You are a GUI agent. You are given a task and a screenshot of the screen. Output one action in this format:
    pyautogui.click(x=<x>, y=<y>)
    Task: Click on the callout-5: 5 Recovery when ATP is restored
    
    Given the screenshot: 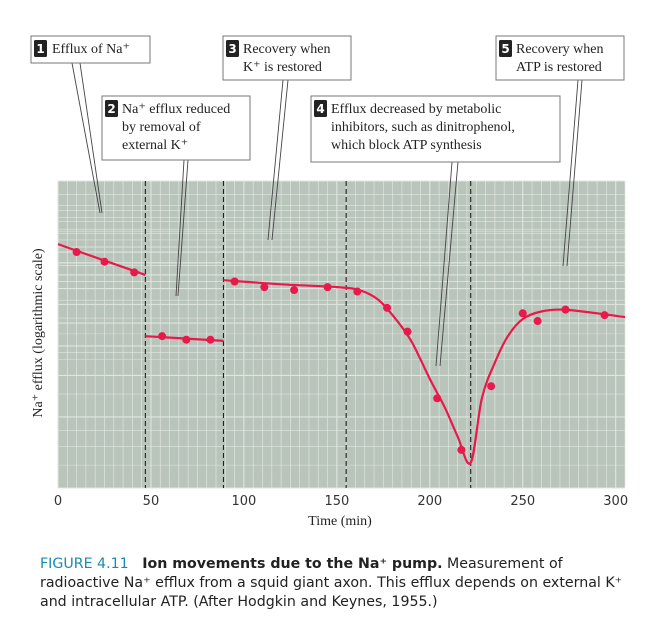 What is the action you would take?
    pyautogui.click(x=560, y=58)
    